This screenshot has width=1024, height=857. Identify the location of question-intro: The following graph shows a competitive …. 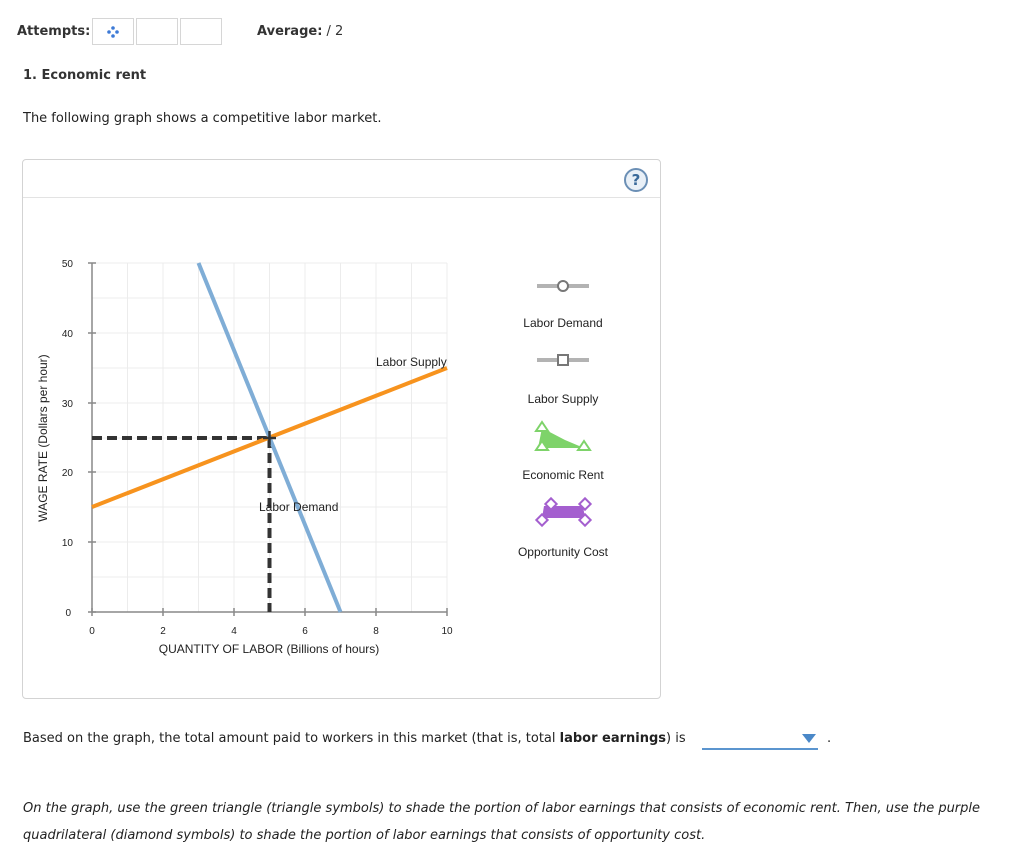
(202, 118).